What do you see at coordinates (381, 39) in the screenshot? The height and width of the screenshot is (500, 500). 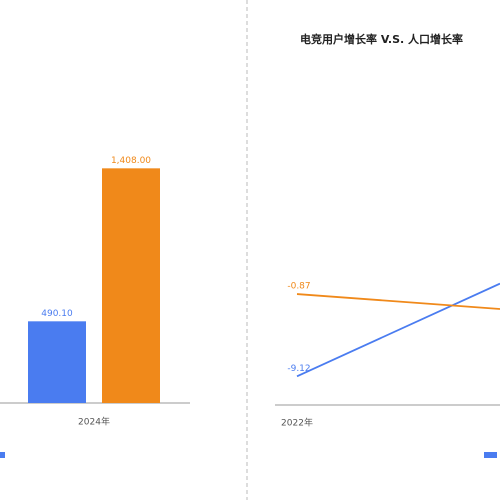 I see `chart-title: 电竞用户增长率 V.S. 人口增长率` at bounding box center [381, 39].